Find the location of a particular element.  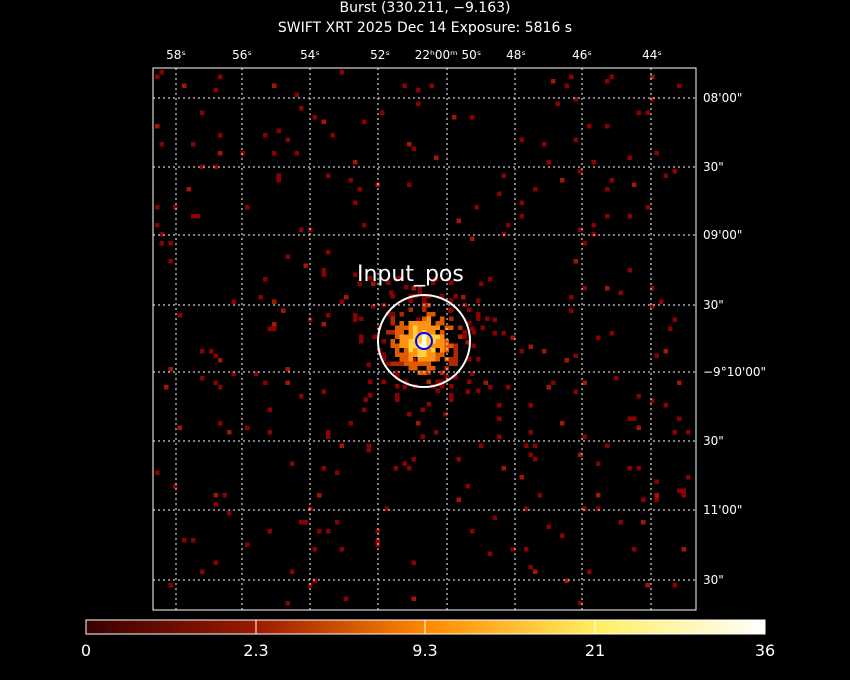

ra-tick-label: 54ˢ is located at coordinates (310, 55).